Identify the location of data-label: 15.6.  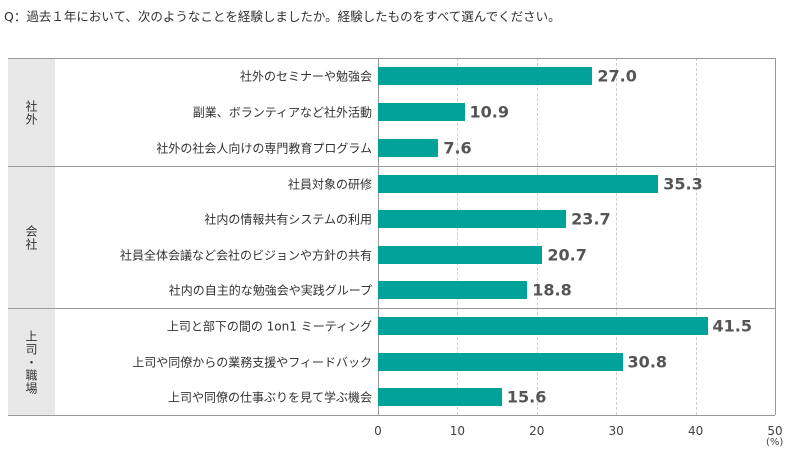
(526, 397).